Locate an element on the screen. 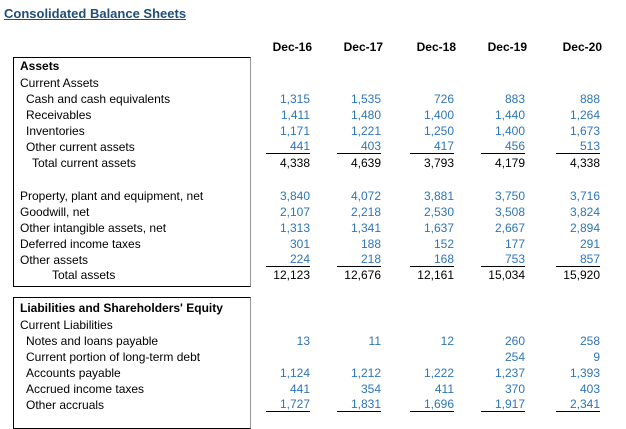 The image size is (626, 429). row-label: Property, plant and equipment, net is located at coordinates (112, 196).